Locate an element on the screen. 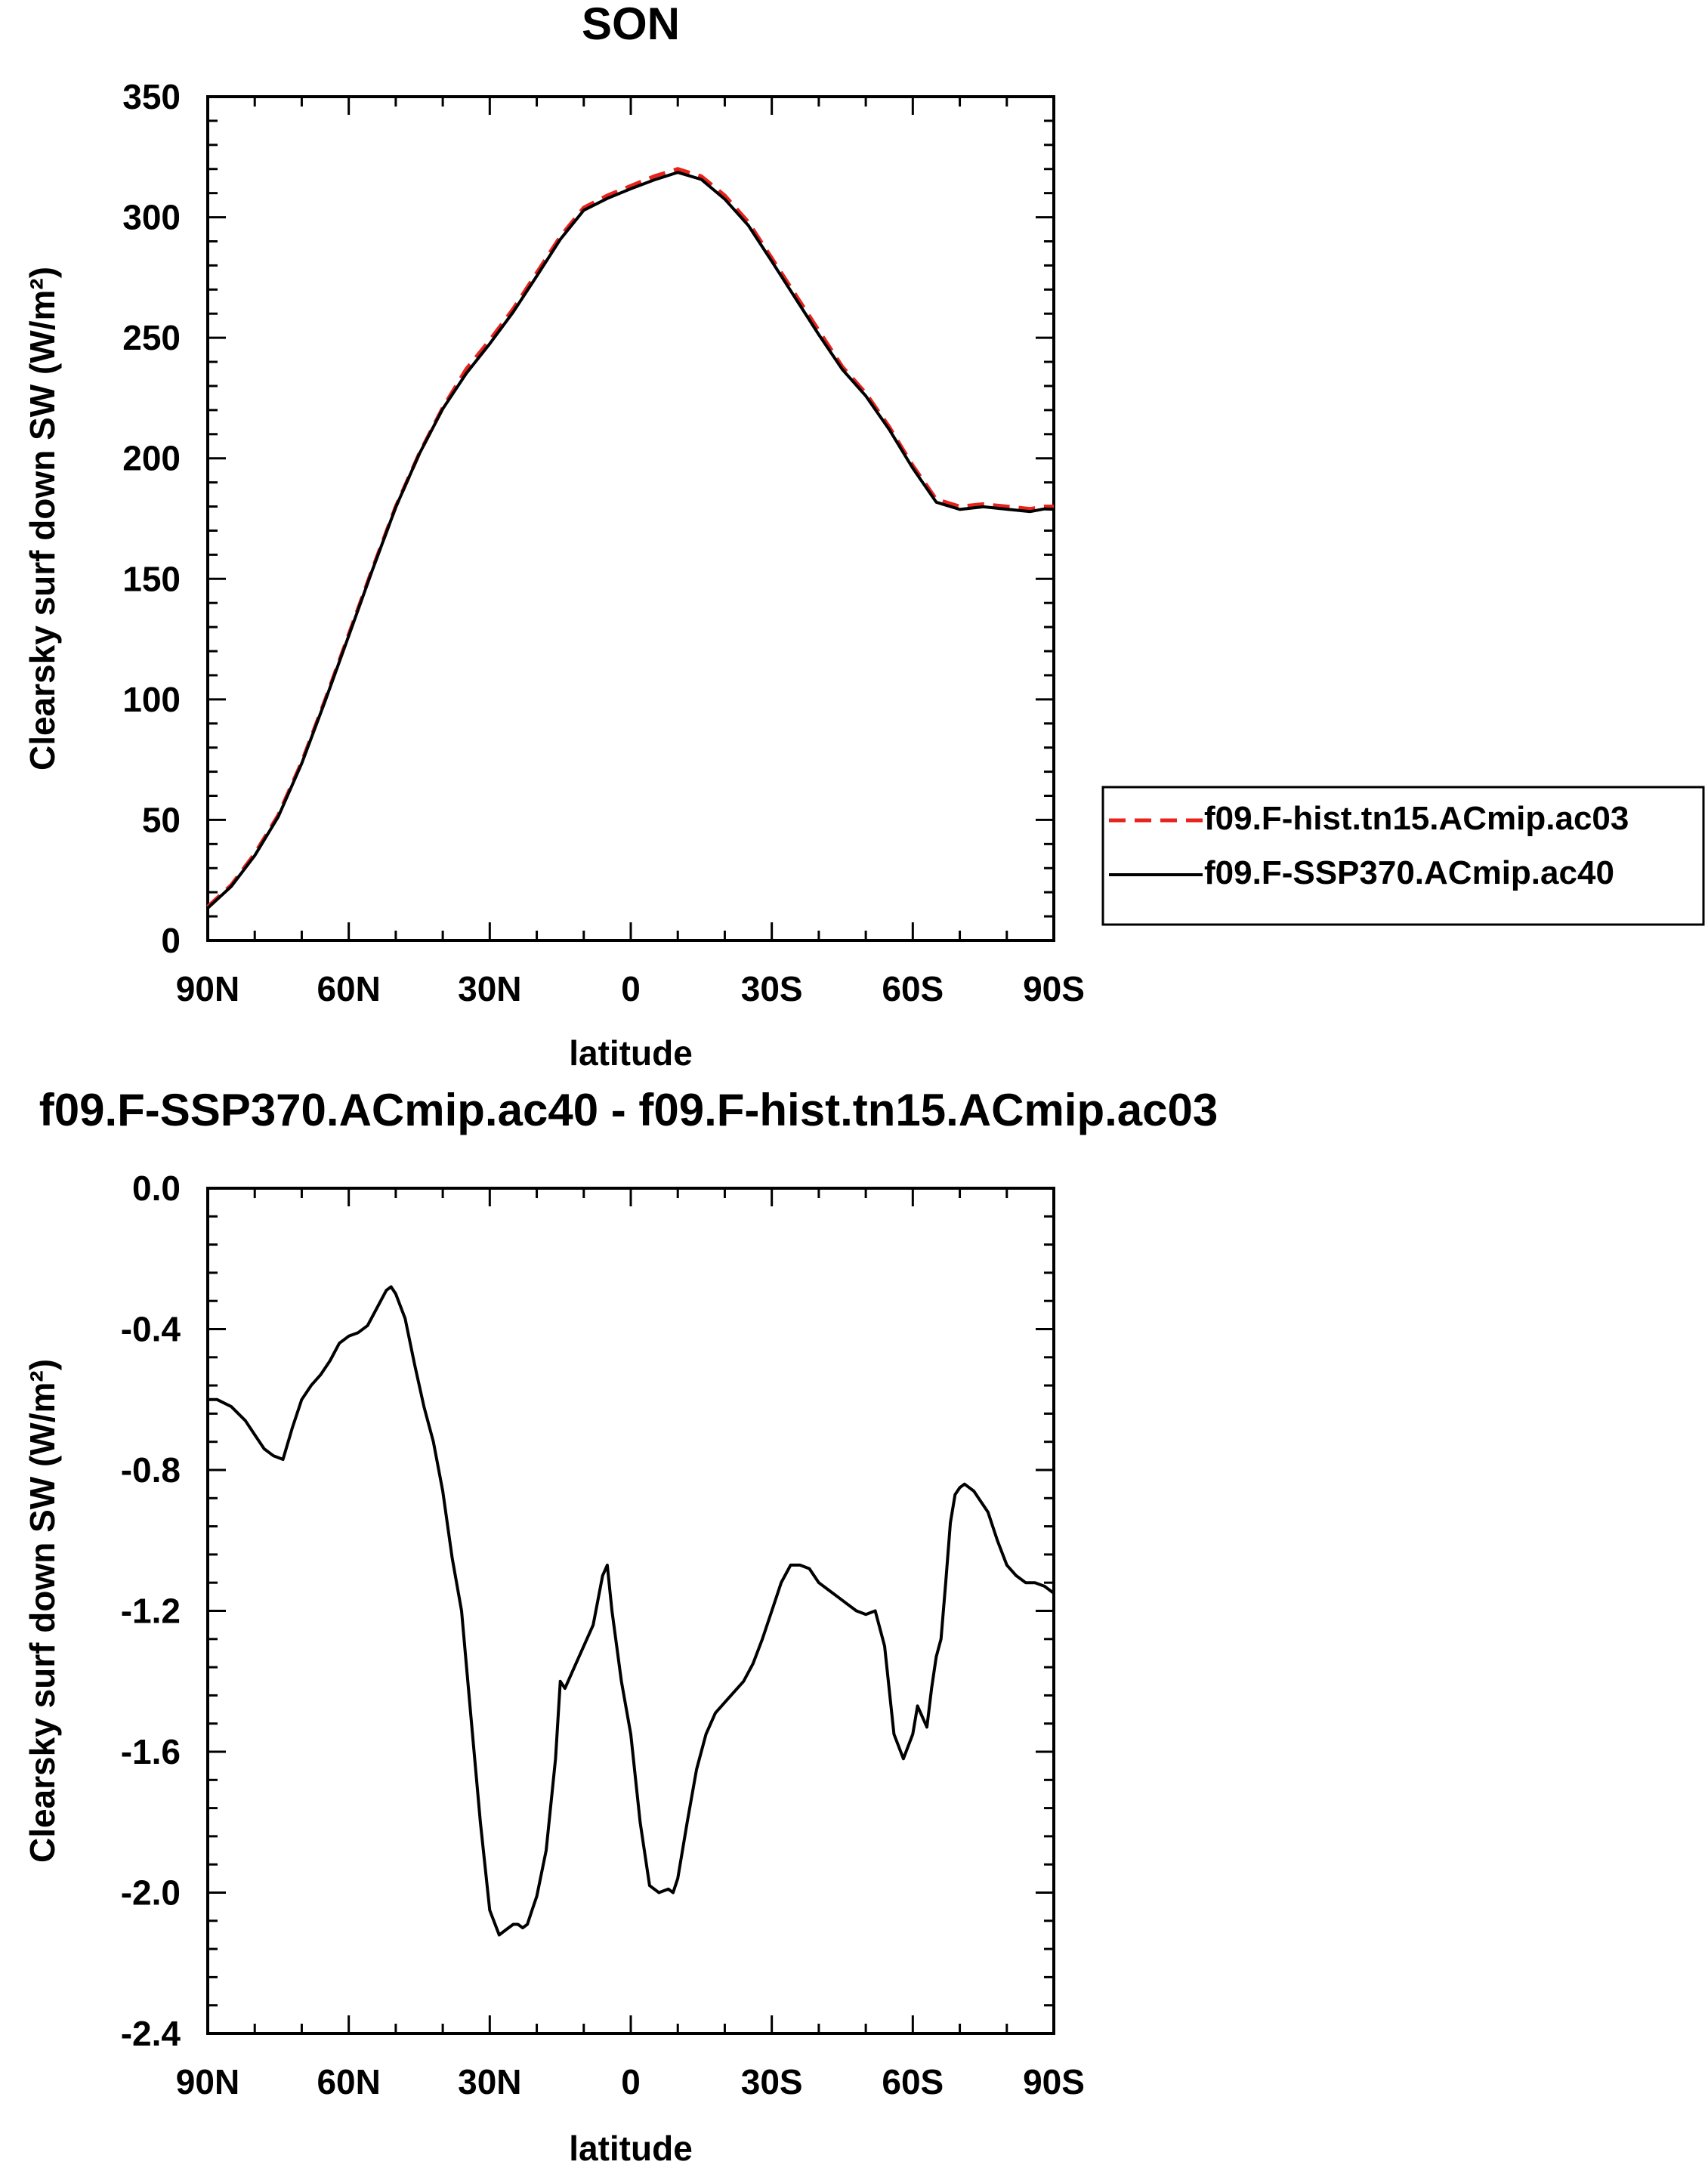  y-tick-label: -0.8 is located at coordinates (151, 1470).